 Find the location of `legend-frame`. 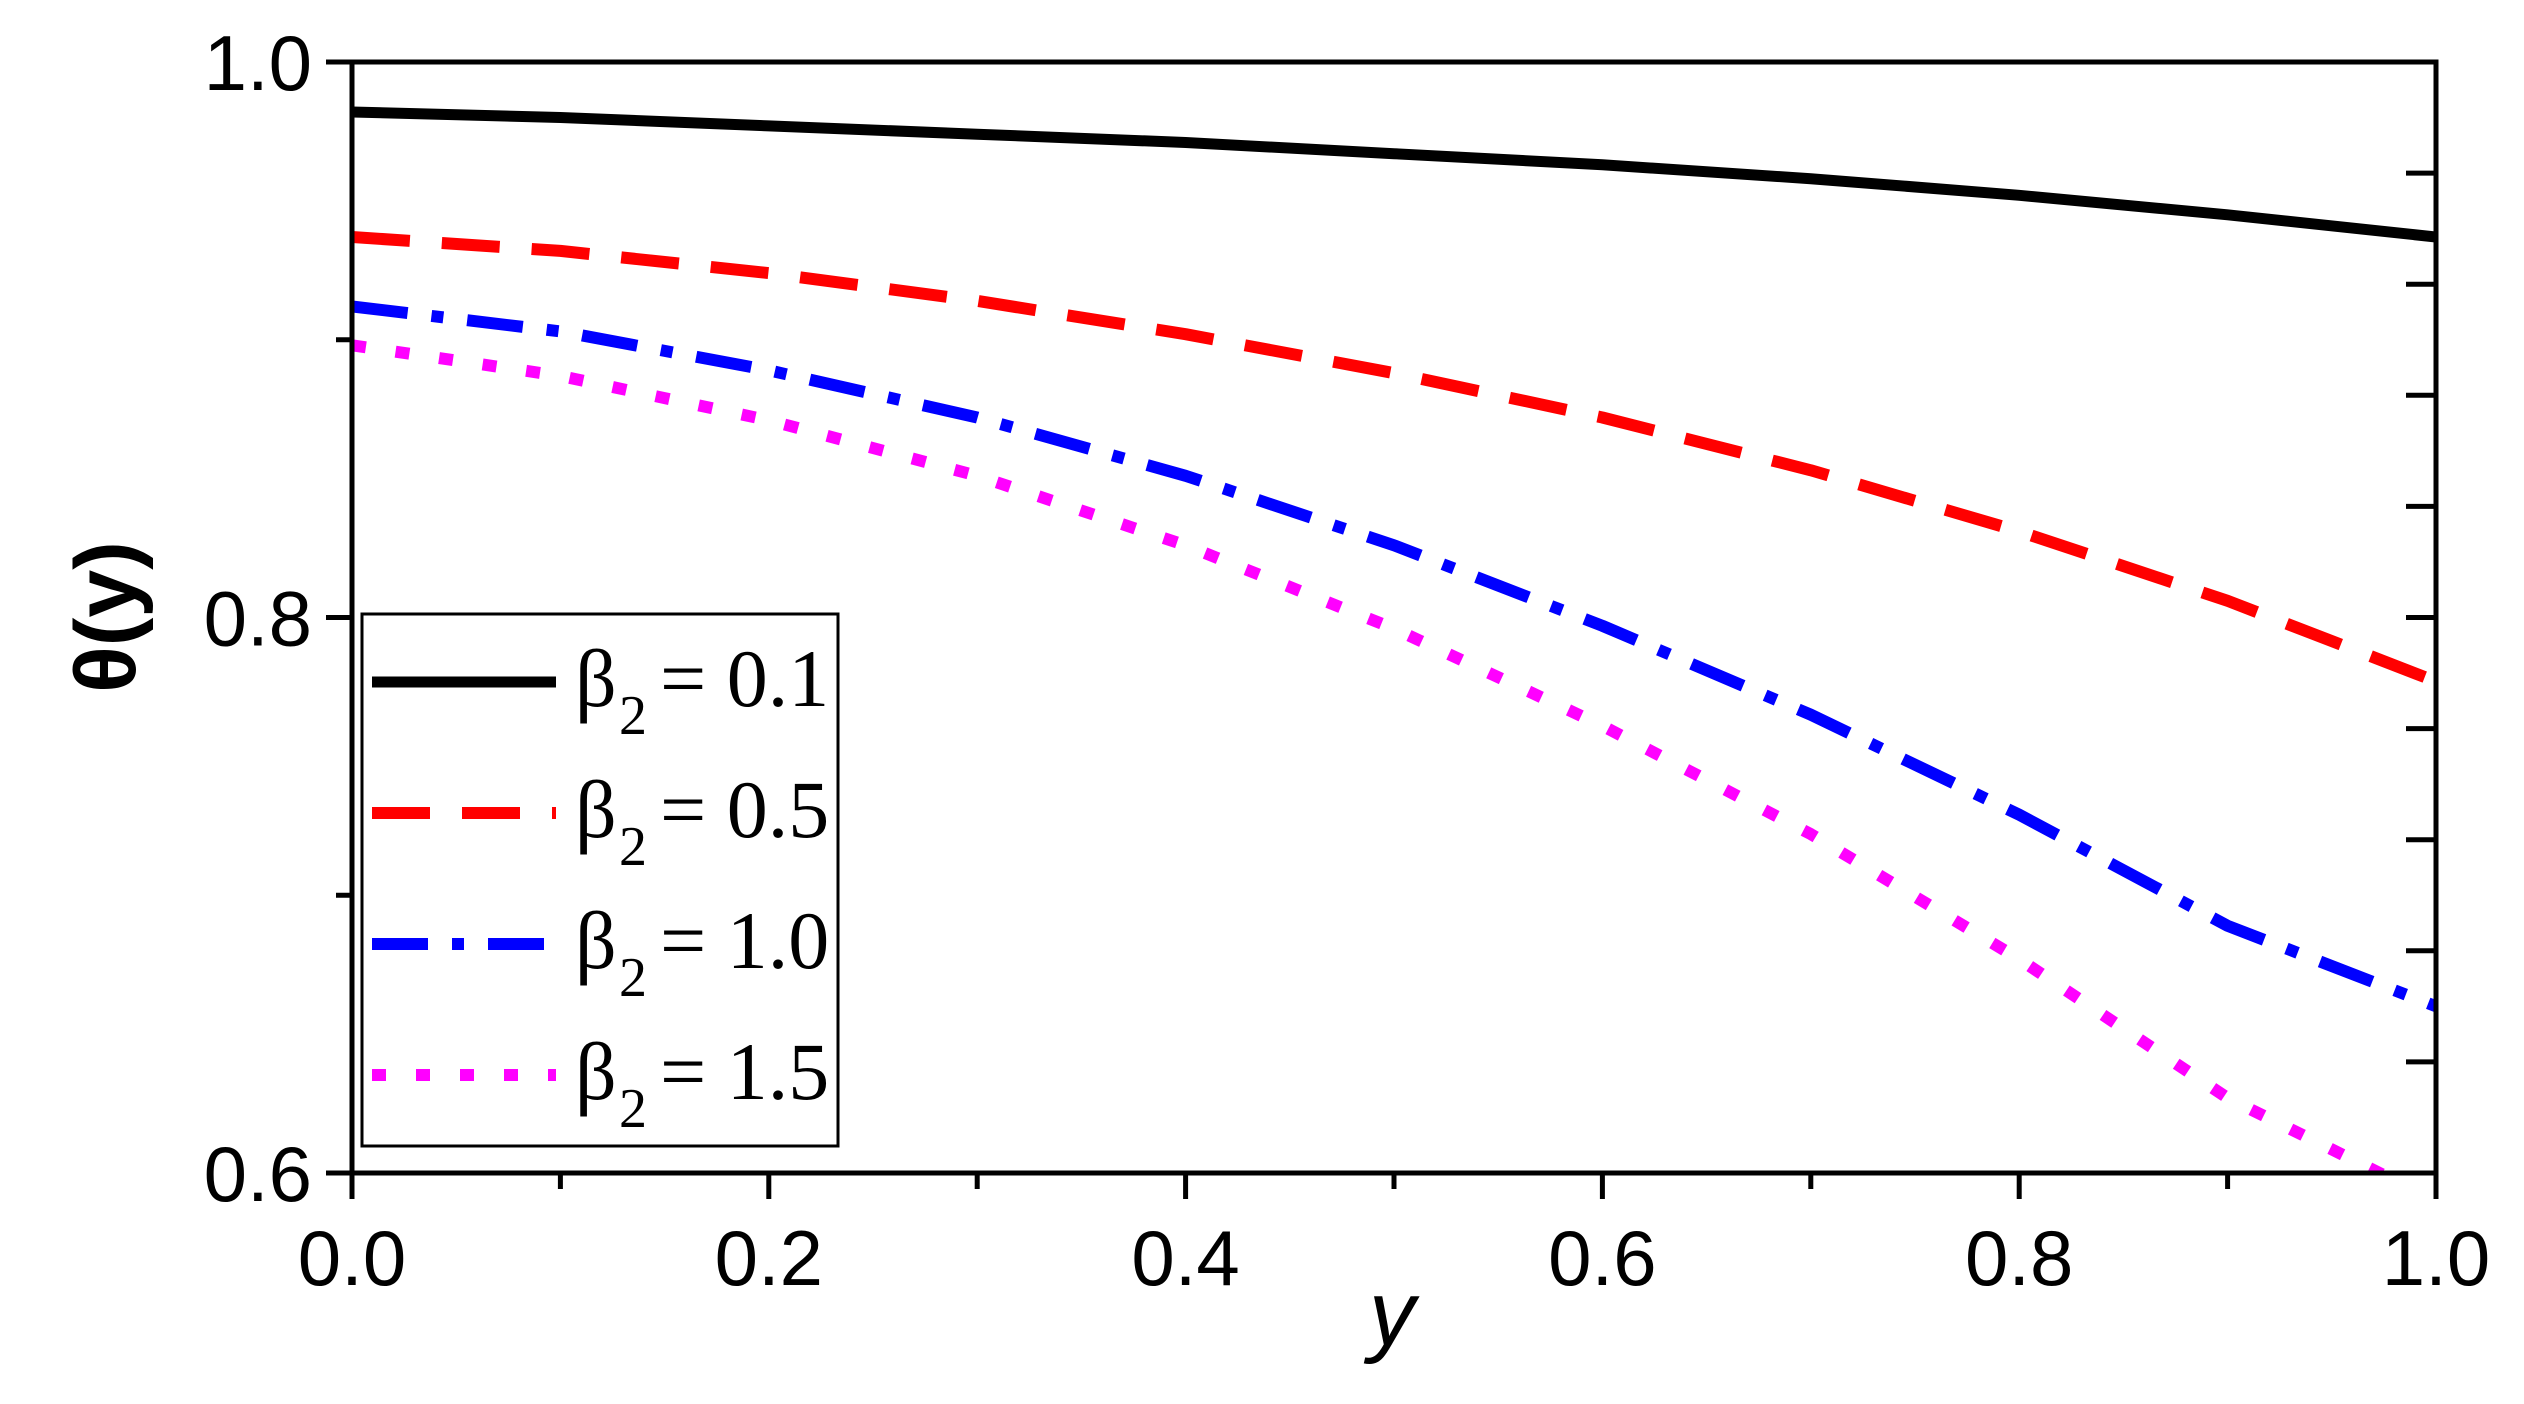

legend-frame is located at coordinates (600, 880).